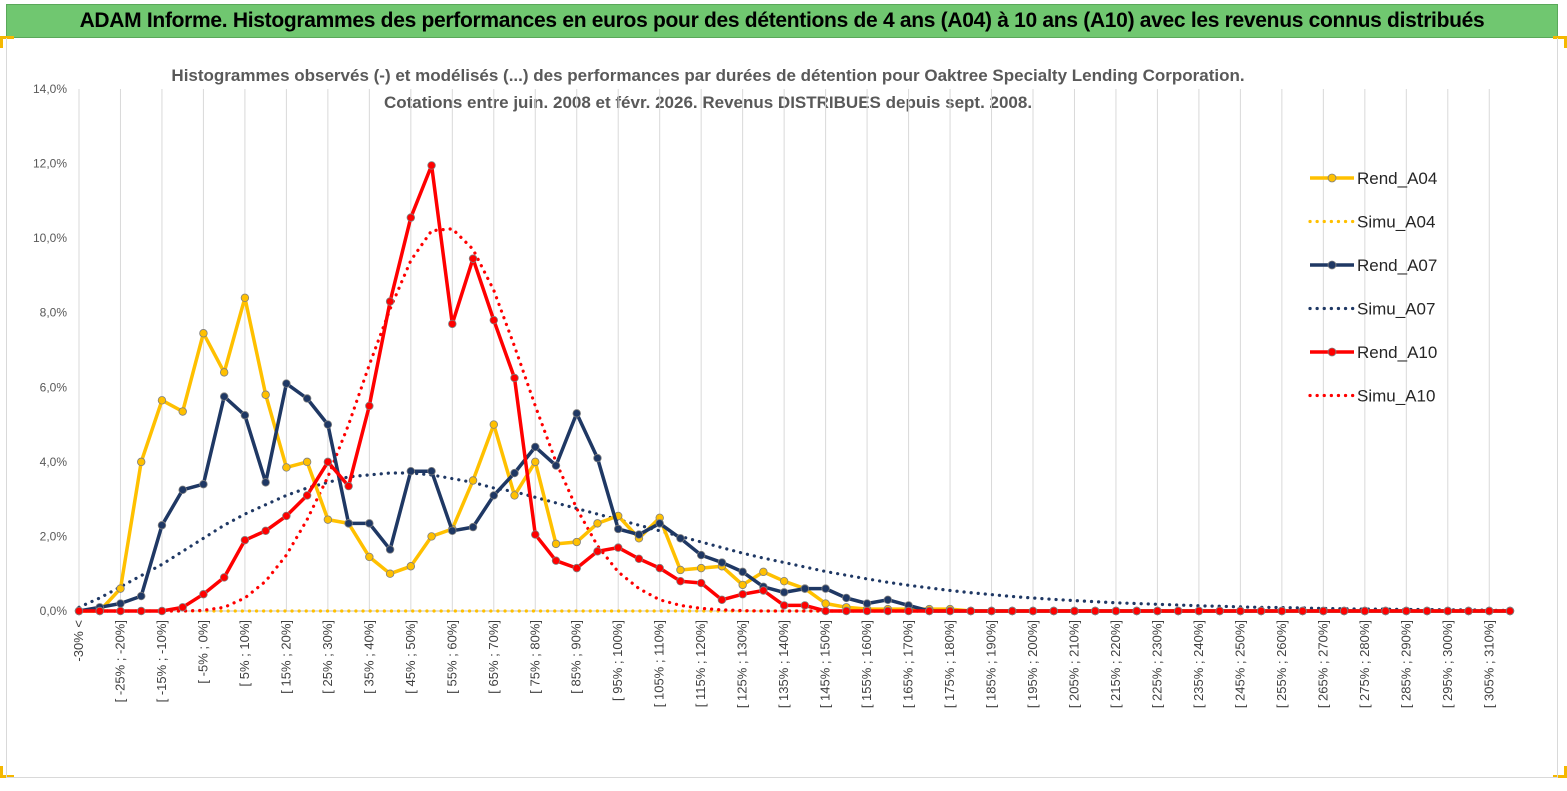 Image resolution: width=1567 pixels, height=791 pixels. I want to click on x-tick-label: [ 235% ; 240%], so click(1198, 664).